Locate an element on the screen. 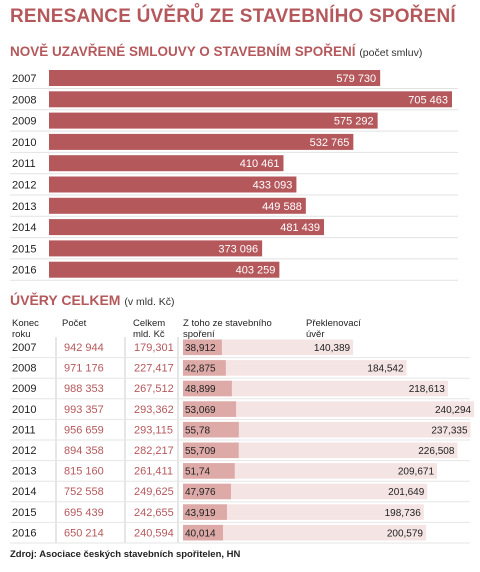 This screenshot has width=480, height=572. bridge-loan-value: 218,613 is located at coordinates (427, 389).